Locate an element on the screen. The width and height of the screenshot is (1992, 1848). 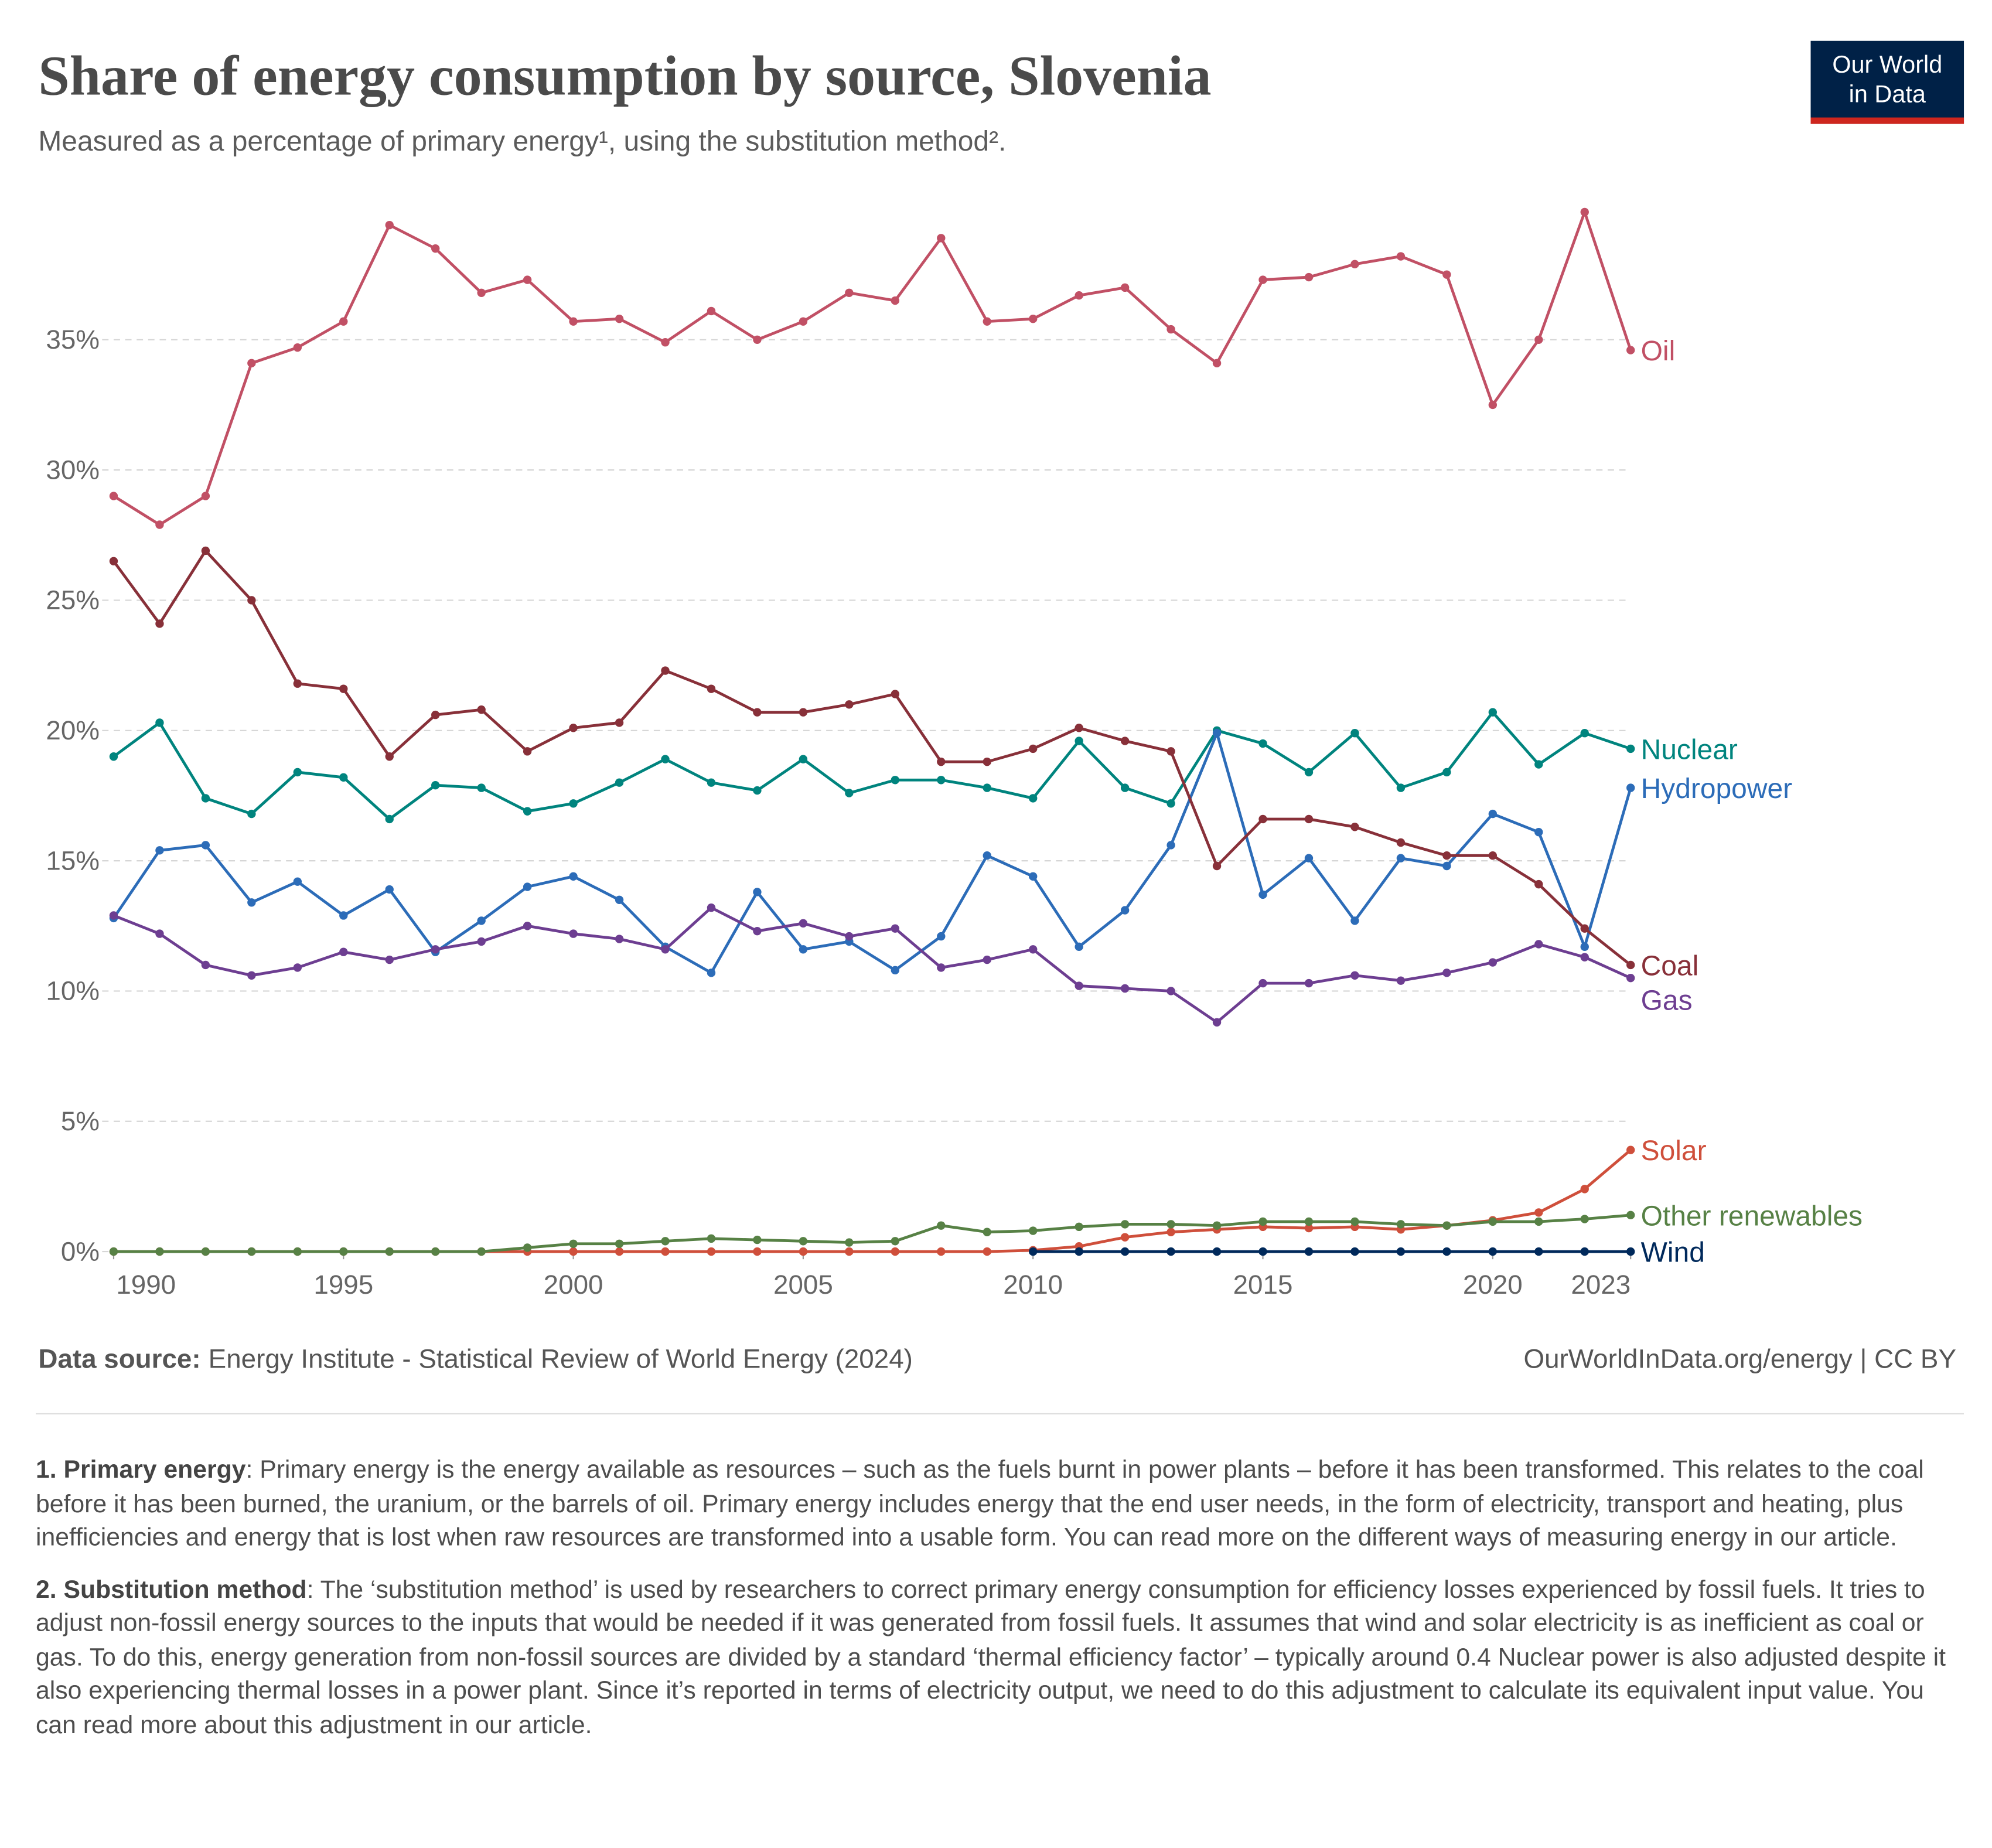
x-tick-label: 2000 is located at coordinates (573, 1285).